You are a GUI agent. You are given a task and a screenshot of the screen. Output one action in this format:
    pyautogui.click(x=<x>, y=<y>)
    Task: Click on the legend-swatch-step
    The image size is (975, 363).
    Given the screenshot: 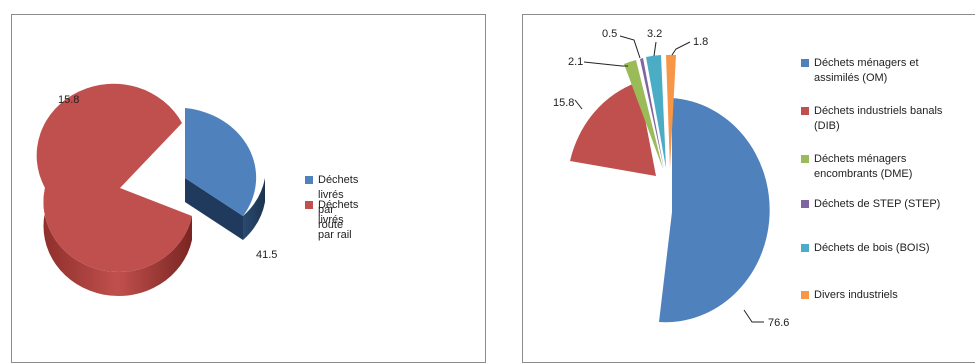 What is the action you would take?
    pyautogui.click(x=805, y=204)
    